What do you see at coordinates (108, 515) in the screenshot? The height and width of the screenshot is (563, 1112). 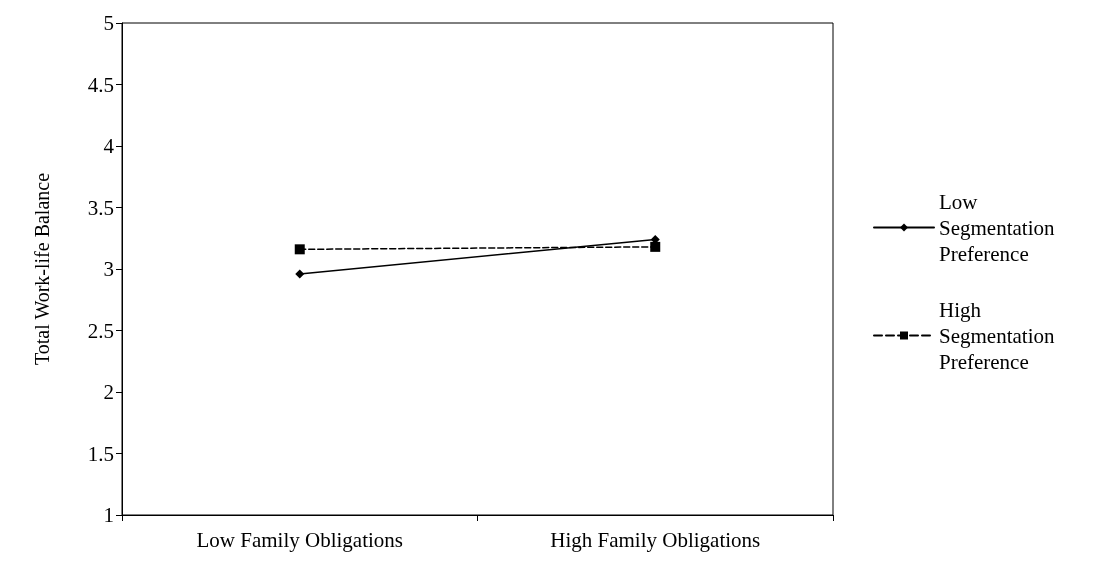 I see `y-tick-label: 1` at bounding box center [108, 515].